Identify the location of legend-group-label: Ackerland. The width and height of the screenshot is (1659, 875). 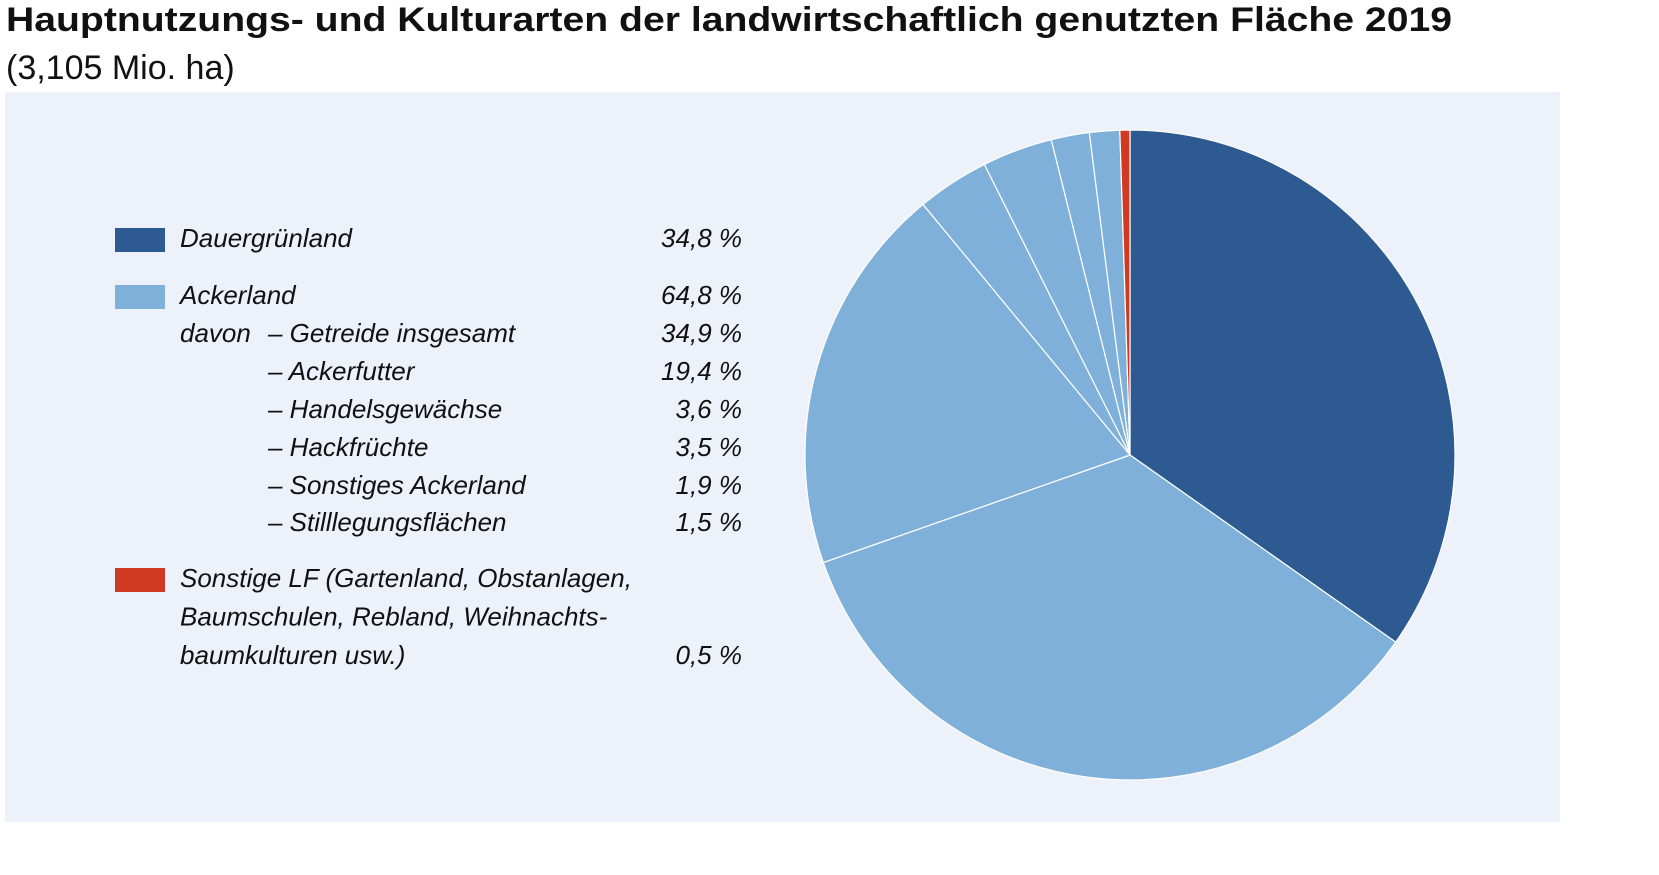
(237, 295).